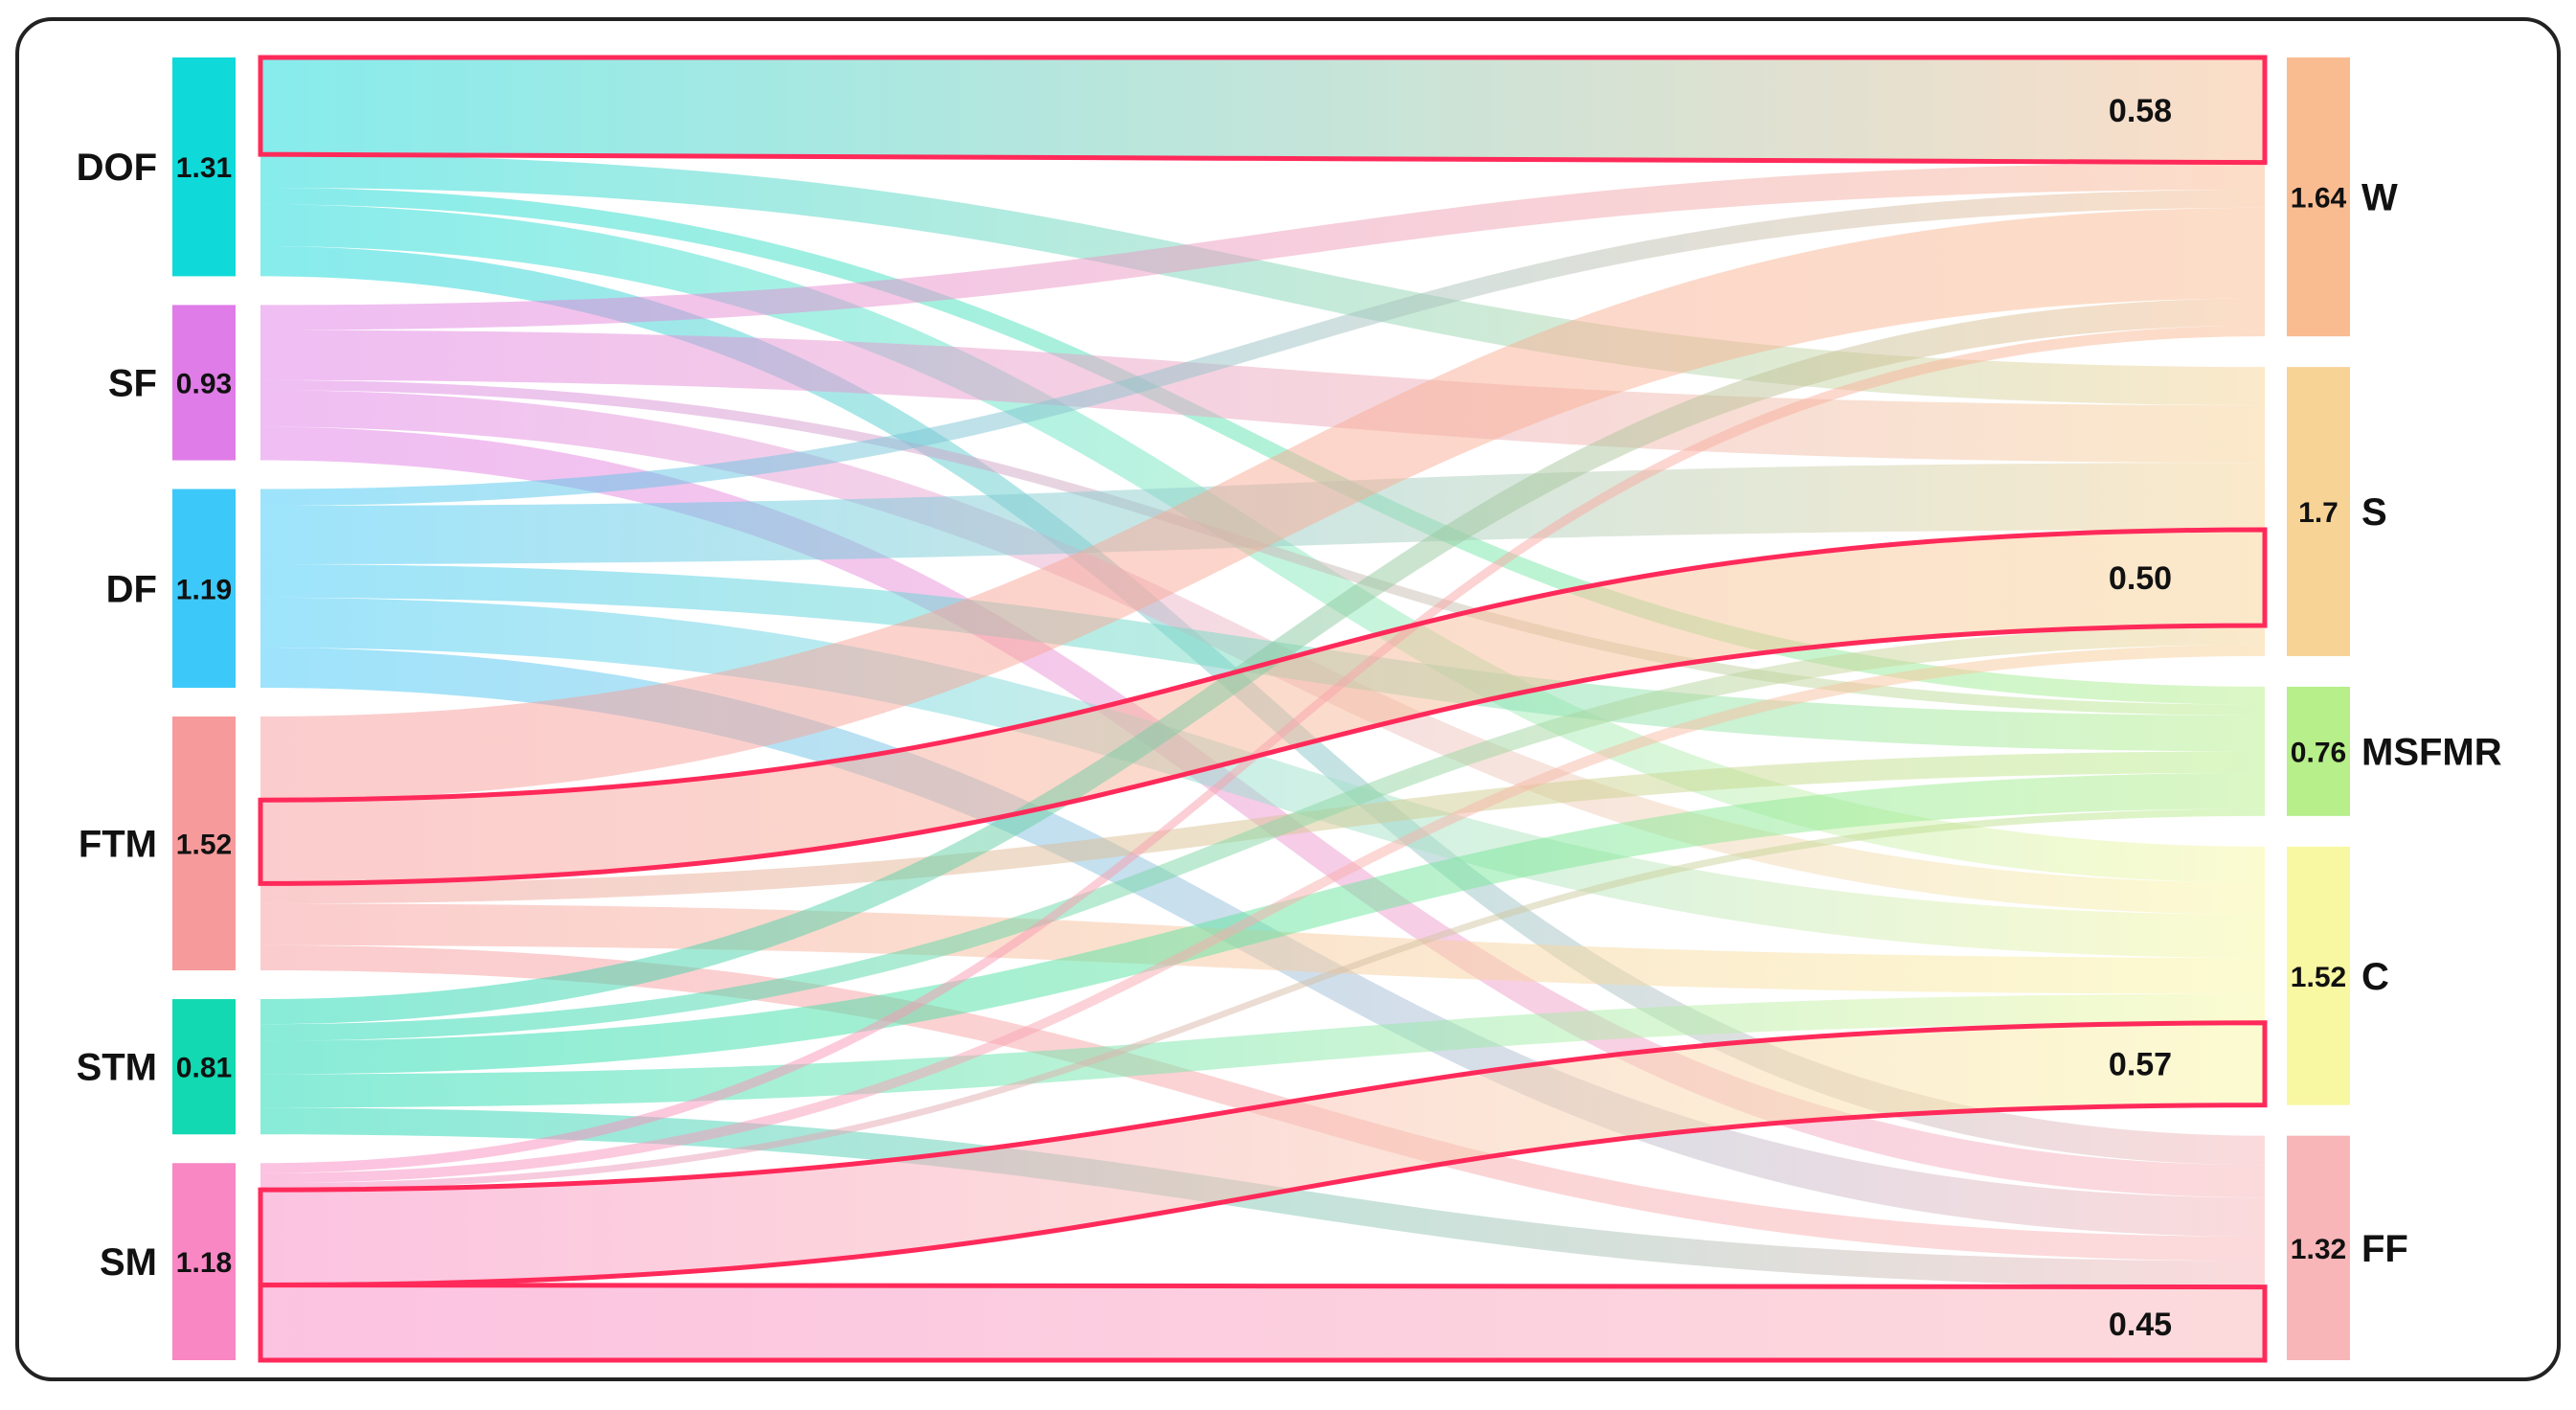 The image size is (2576, 1410). Describe the element at coordinates (2374, 512) in the screenshot. I see `target-label-s: S` at that location.